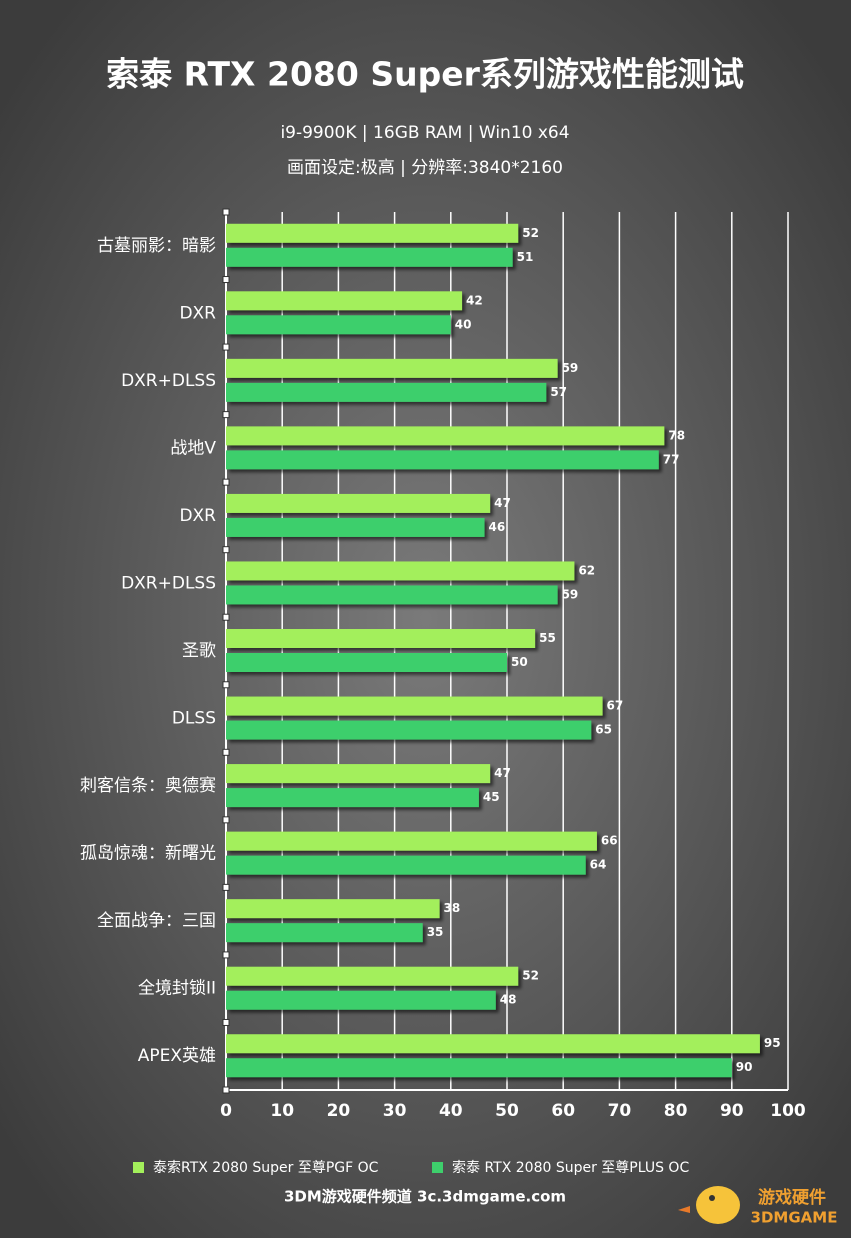  What do you see at coordinates (491, 797) in the screenshot?
I see `value-label: 45` at bounding box center [491, 797].